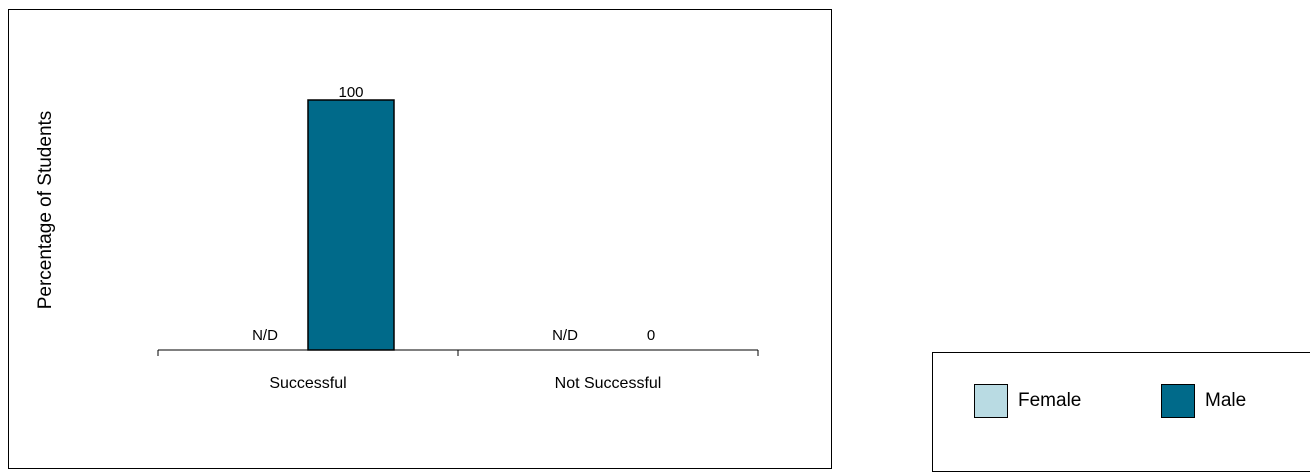 The height and width of the screenshot is (472, 1310). Describe the element at coordinates (651, 335) in the screenshot. I see `data-label-male-1: 0` at that location.